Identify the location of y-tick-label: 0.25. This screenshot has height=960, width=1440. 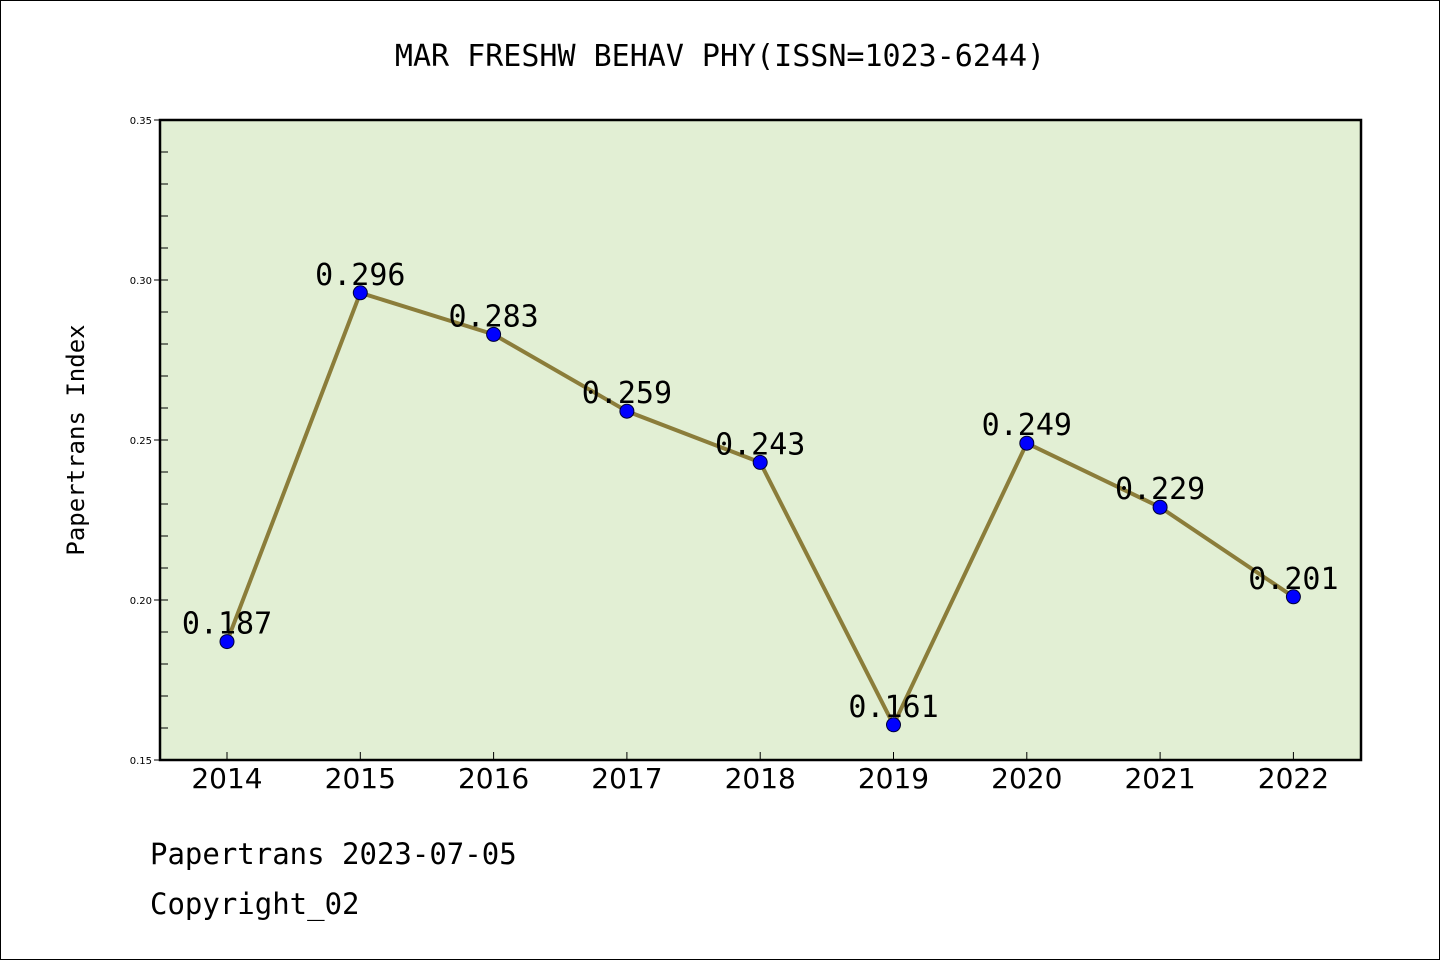
(141, 441).